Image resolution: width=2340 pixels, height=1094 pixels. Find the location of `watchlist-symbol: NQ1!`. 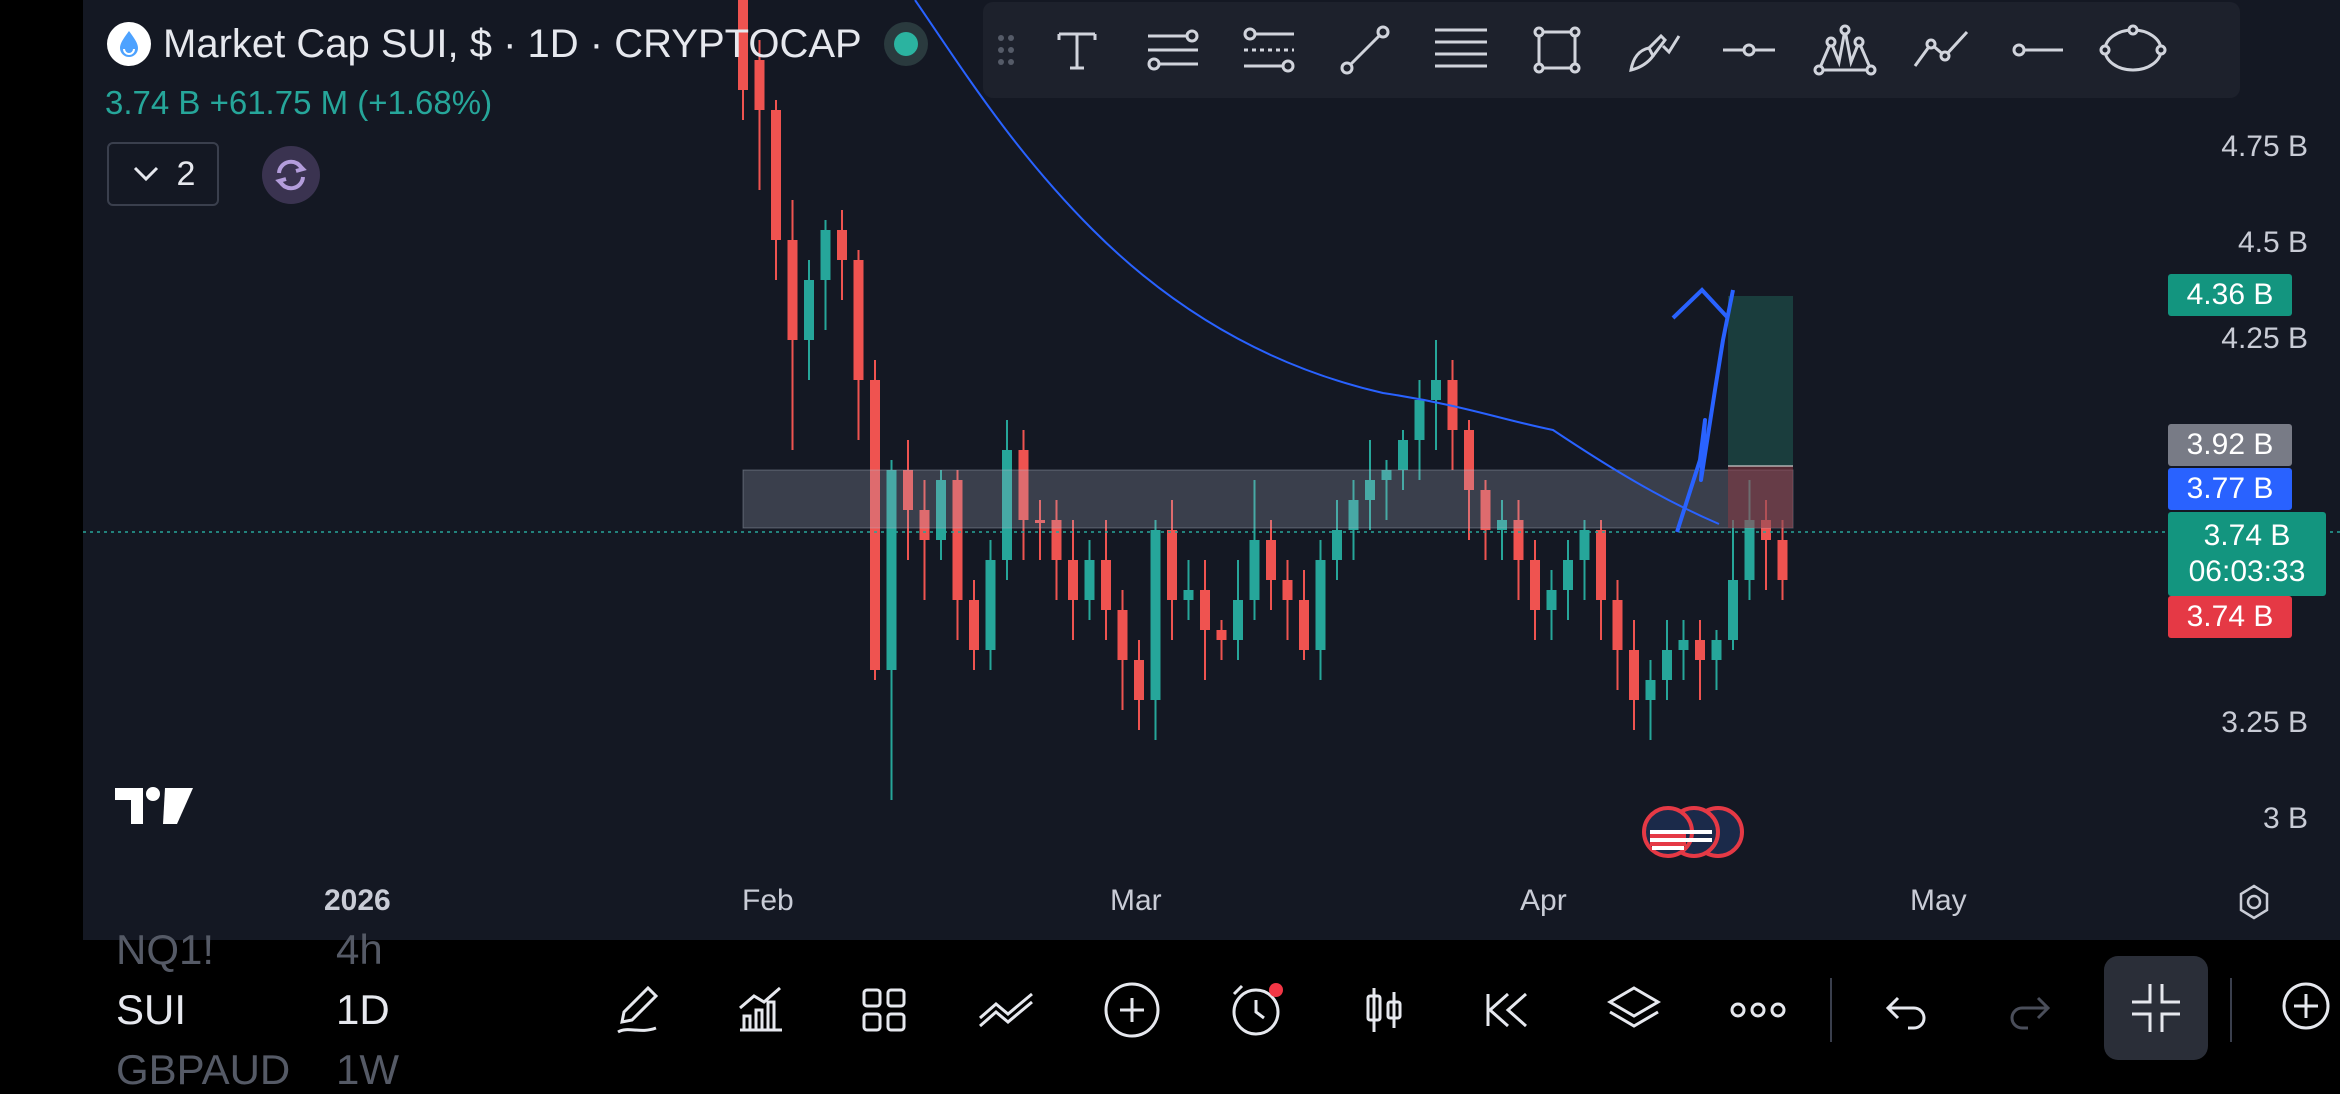

watchlist-symbol: NQ1! is located at coordinates (165, 949).